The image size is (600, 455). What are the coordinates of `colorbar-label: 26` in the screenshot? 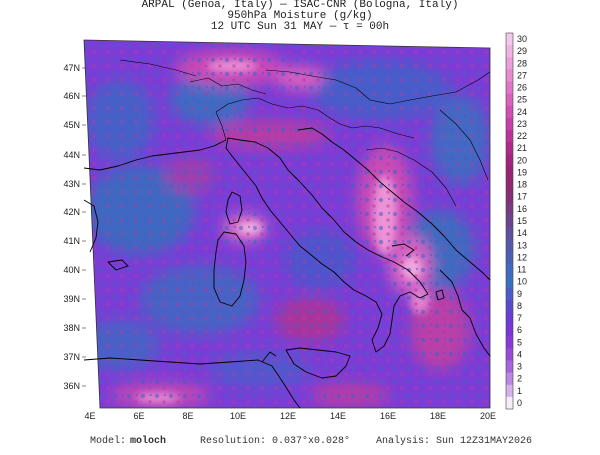 It's located at (522, 88).